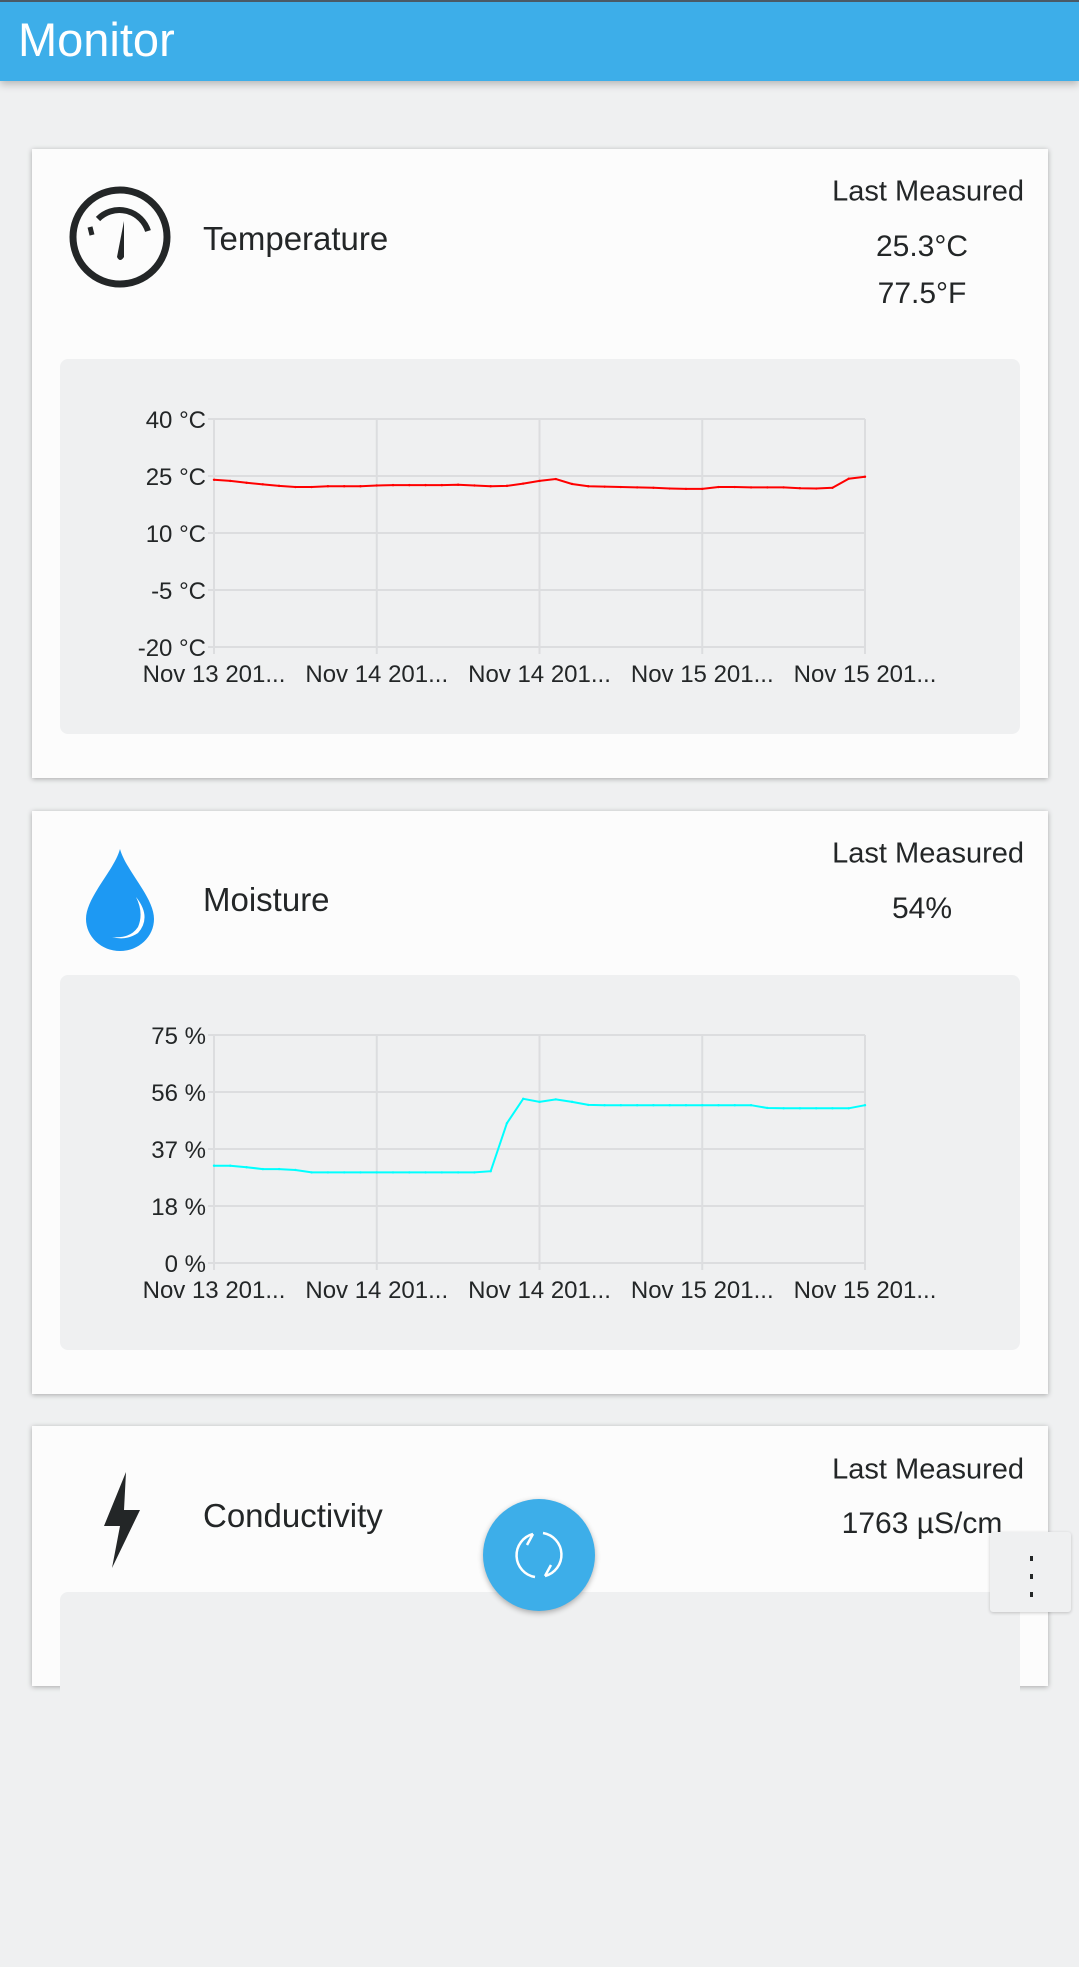 The image size is (1079, 1967). What do you see at coordinates (178, 1093) in the screenshot?
I see `y-tick-label: 56 %` at bounding box center [178, 1093].